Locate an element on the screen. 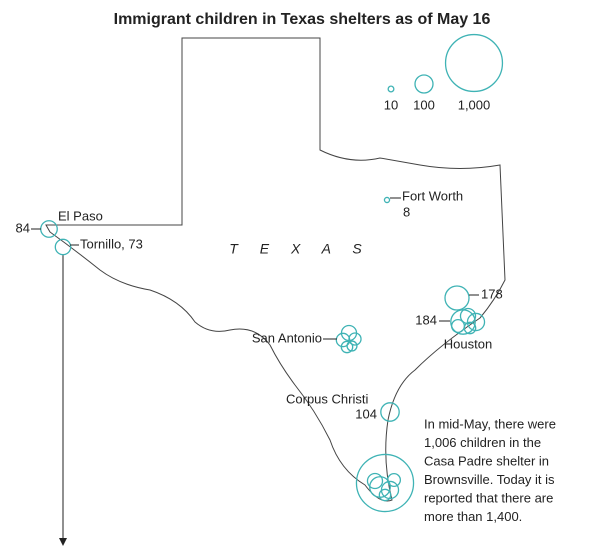  place-name: El Paso is located at coordinates (80, 215).